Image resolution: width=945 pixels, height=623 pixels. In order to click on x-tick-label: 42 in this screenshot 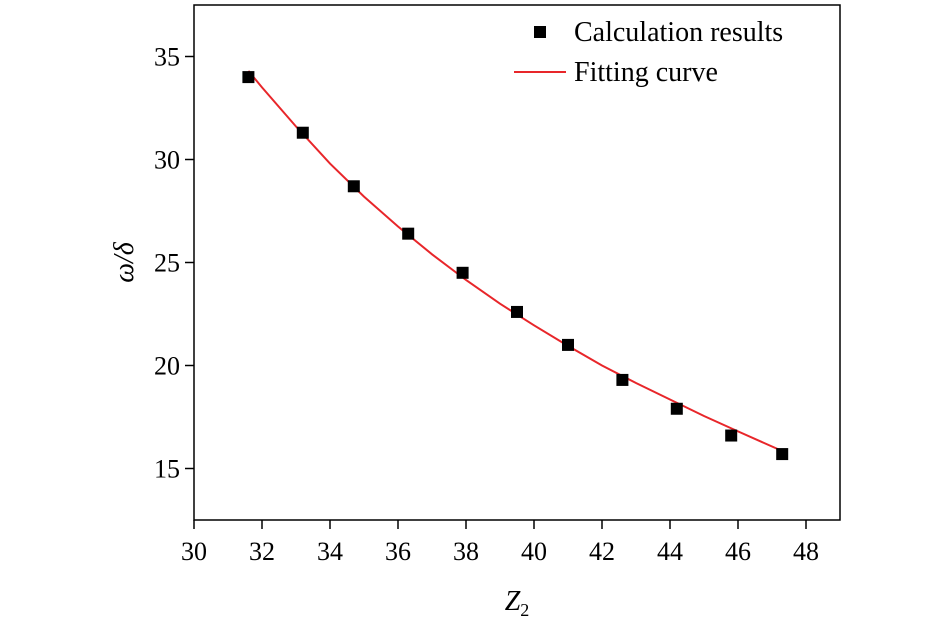, I will do `click(602, 551)`.